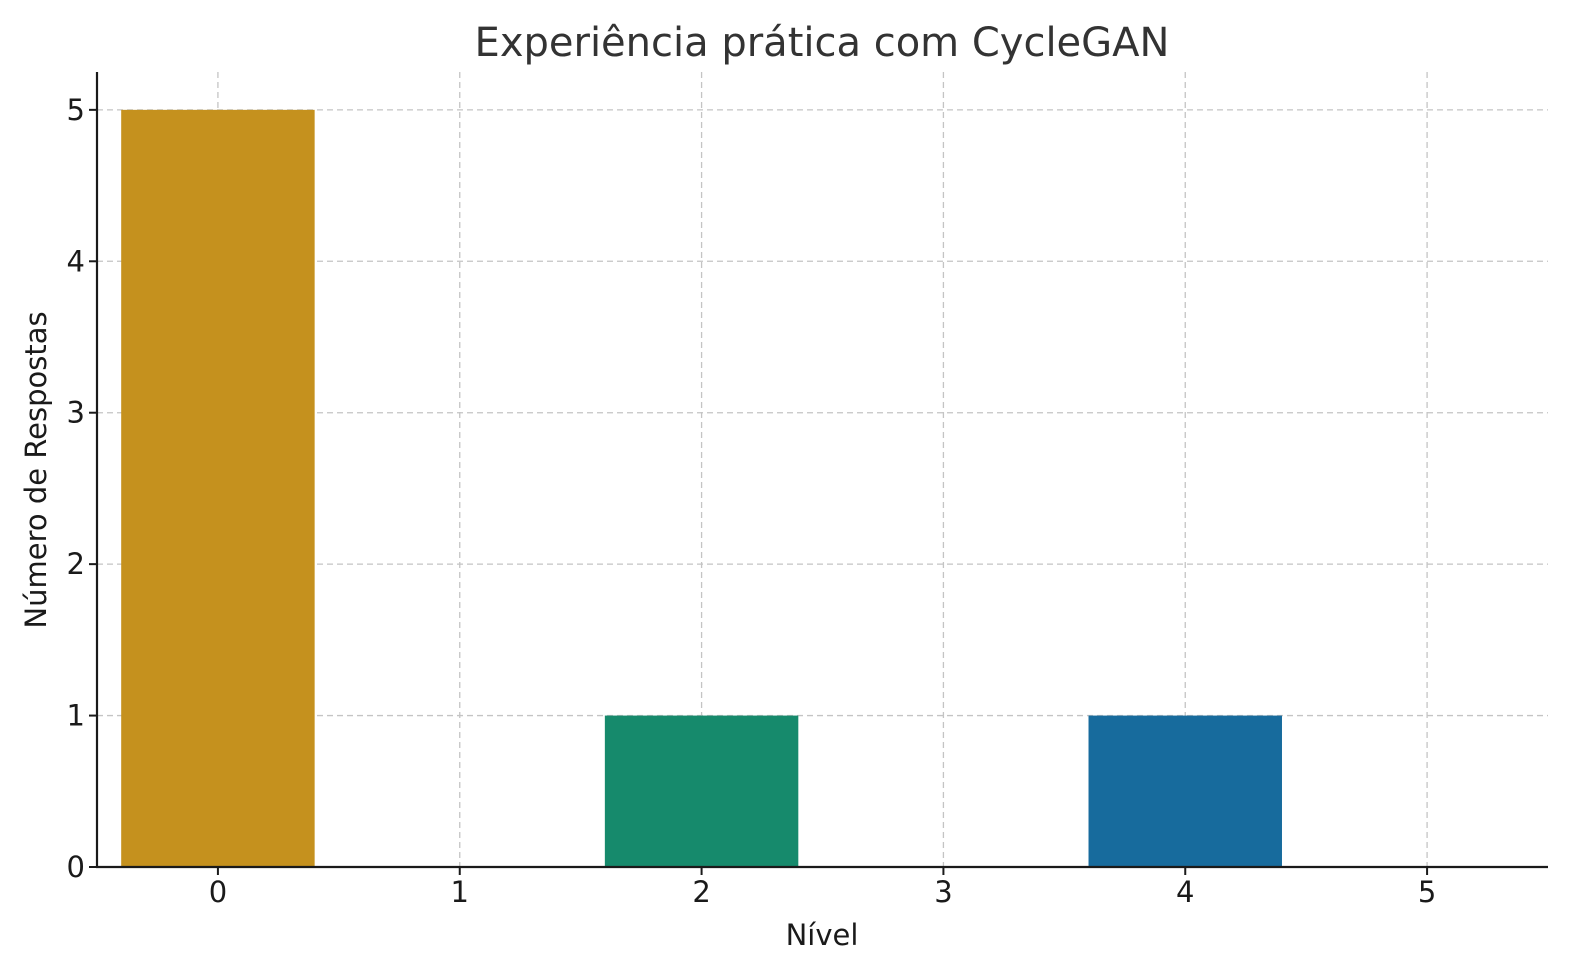 Image resolution: width=1580 pixels, height=980 pixels. I want to click on x-tick-label: 1, so click(460, 892).